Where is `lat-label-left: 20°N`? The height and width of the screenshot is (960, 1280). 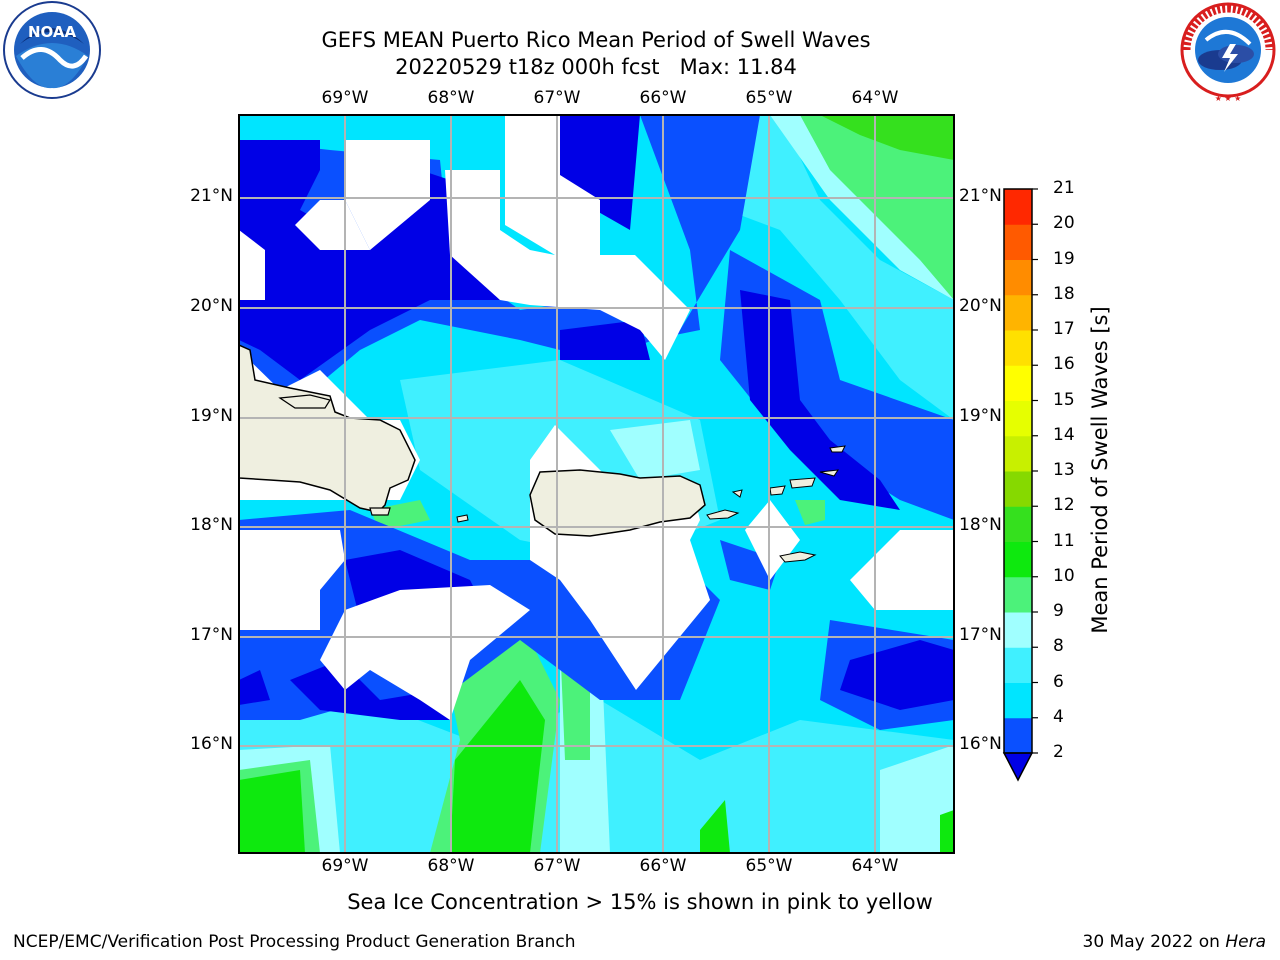 lat-label-left: 20°N is located at coordinates (211, 306).